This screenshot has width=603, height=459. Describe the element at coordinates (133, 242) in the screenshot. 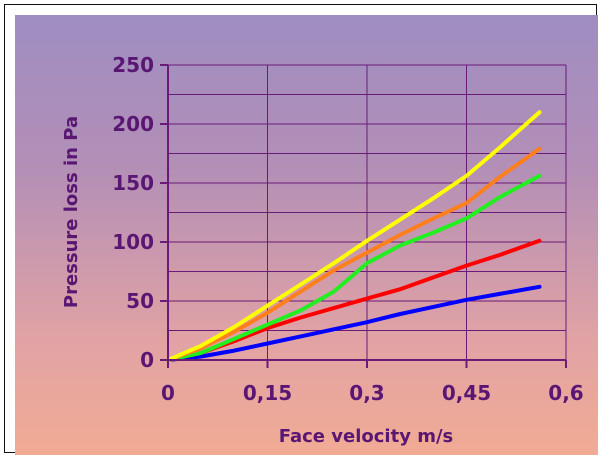

I see `y-tick-label: 100` at that location.